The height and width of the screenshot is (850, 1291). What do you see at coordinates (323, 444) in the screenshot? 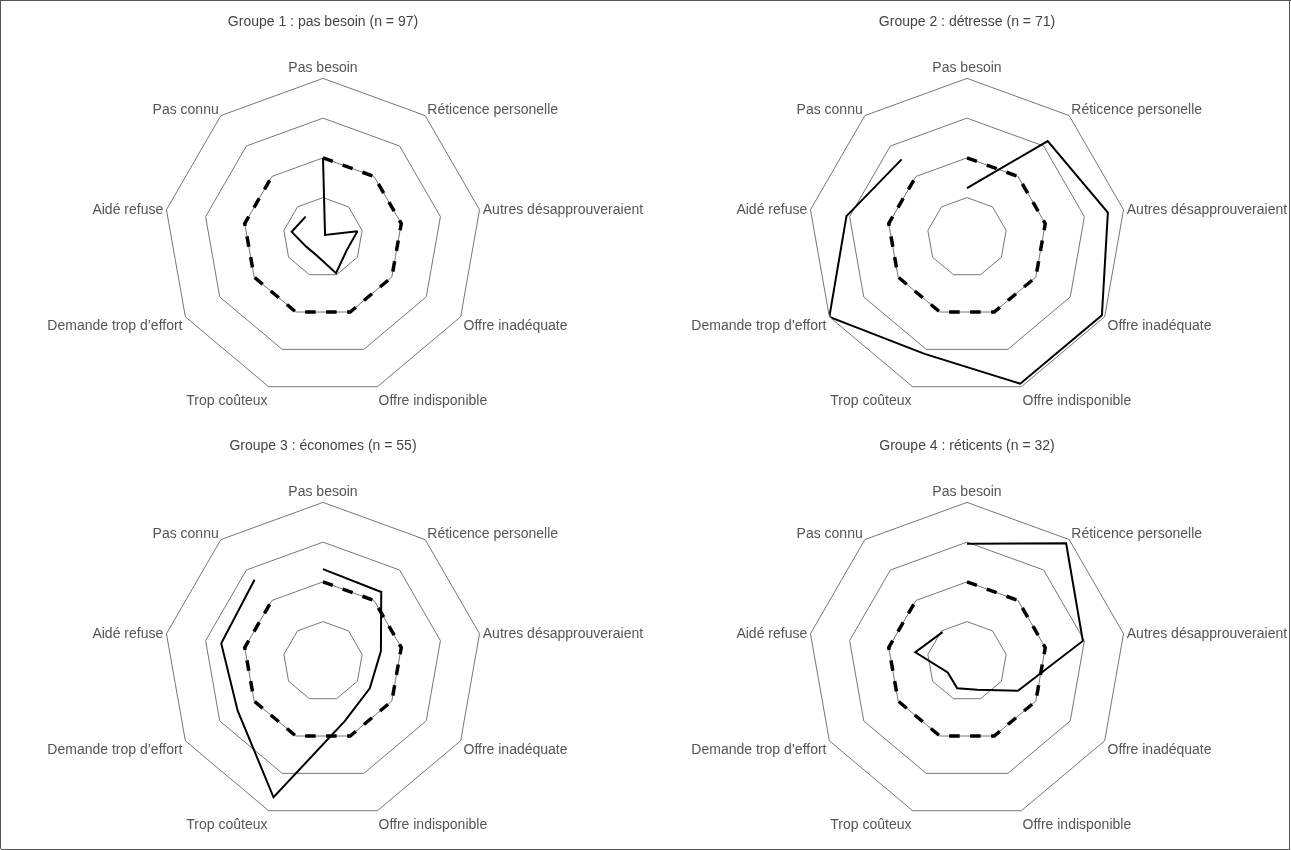
I see `chart-title: Groupe 3 : économes (n = 55)` at bounding box center [323, 444].